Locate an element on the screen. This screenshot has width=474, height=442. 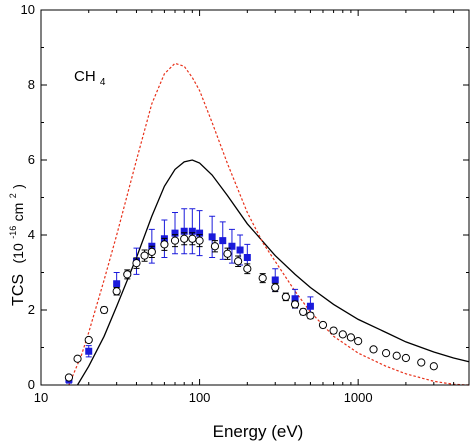
y-label-unit-open: (10 is located at coordinates (18, 253).